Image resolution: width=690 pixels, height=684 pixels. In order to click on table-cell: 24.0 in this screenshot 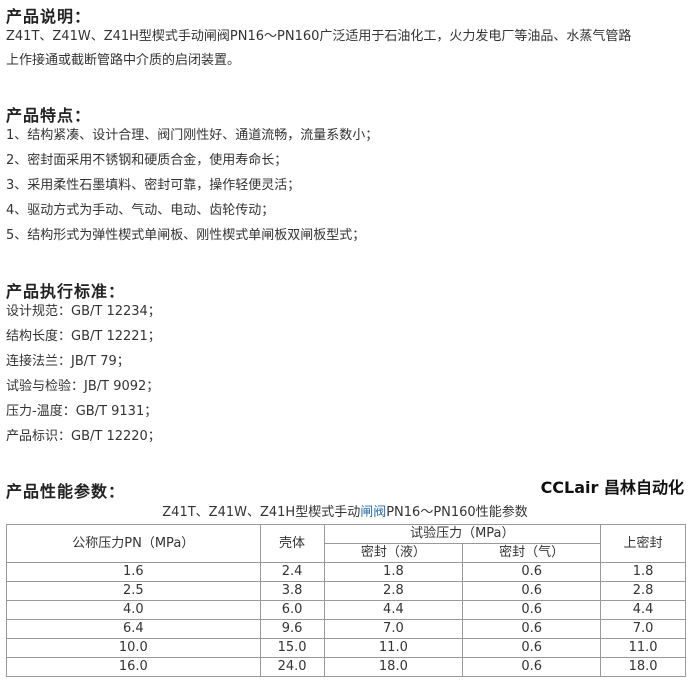, I will do `click(292, 667)`.